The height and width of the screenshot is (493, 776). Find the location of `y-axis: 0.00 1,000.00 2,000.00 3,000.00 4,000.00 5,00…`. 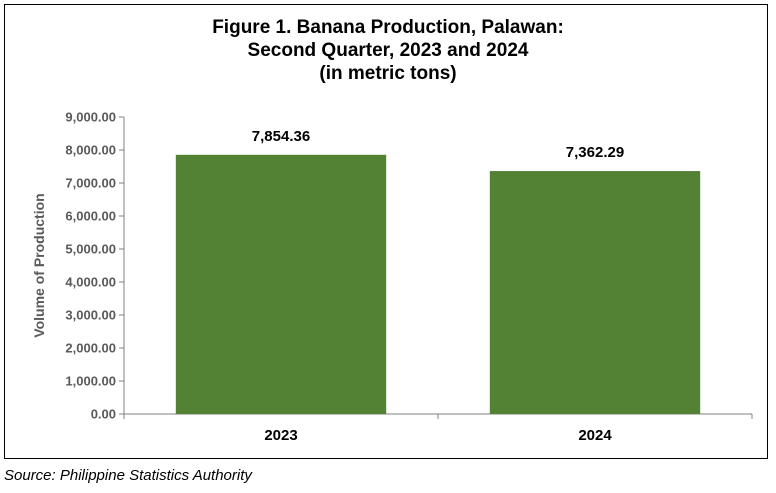

y-axis: 0.00 1,000.00 2,000.00 3,000.00 4,000.00 5,00… is located at coordinates (95, 266).